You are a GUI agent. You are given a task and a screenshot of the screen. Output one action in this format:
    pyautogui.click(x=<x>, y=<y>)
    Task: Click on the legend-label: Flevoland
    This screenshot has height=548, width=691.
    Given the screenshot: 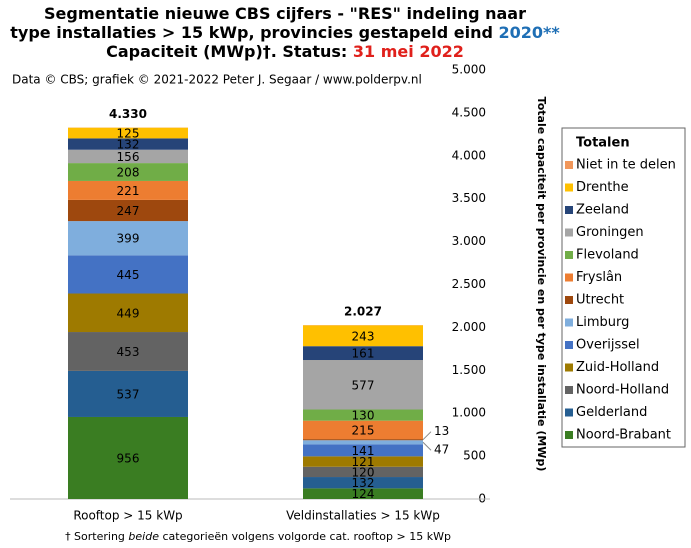 What is the action you would take?
    pyautogui.click(x=607, y=255)
    